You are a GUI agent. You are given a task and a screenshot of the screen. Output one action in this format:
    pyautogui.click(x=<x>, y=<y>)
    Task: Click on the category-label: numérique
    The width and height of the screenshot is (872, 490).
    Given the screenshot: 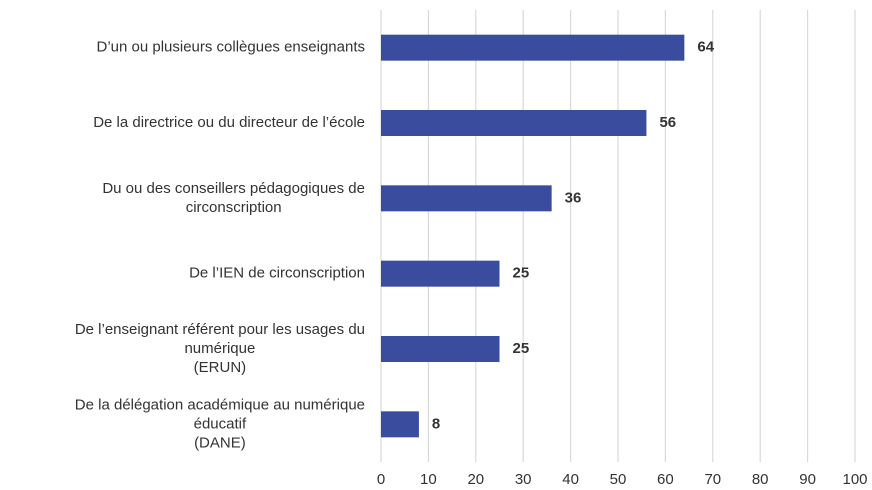 What is the action you would take?
    pyautogui.click(x=219, y=348)
    